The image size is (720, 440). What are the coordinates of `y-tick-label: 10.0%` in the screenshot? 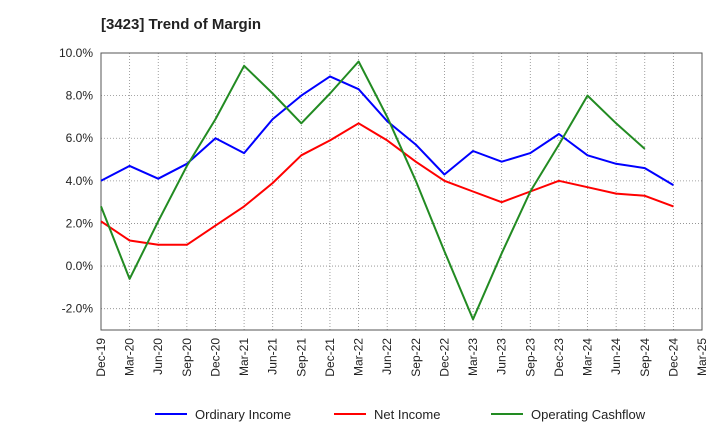 It's located at (76, 53).